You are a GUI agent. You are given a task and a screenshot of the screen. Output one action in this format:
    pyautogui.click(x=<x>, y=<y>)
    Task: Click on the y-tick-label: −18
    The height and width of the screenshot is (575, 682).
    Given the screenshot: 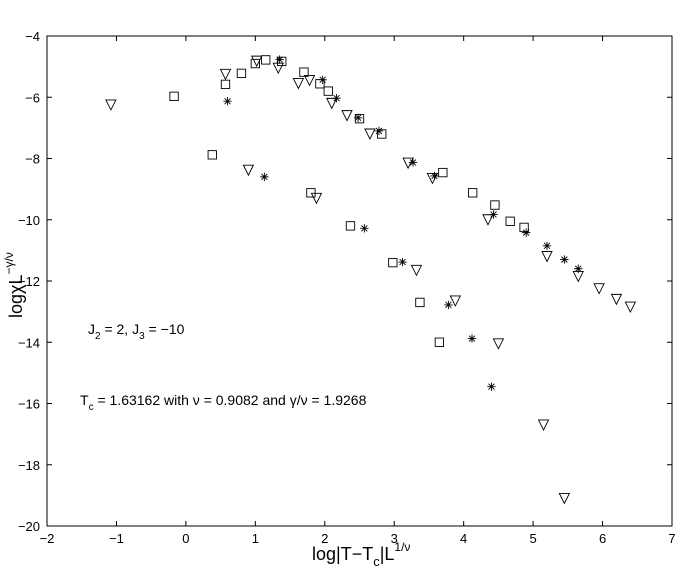 What is the action you would take?
    pyautogui.click(x=29, y=465)
    